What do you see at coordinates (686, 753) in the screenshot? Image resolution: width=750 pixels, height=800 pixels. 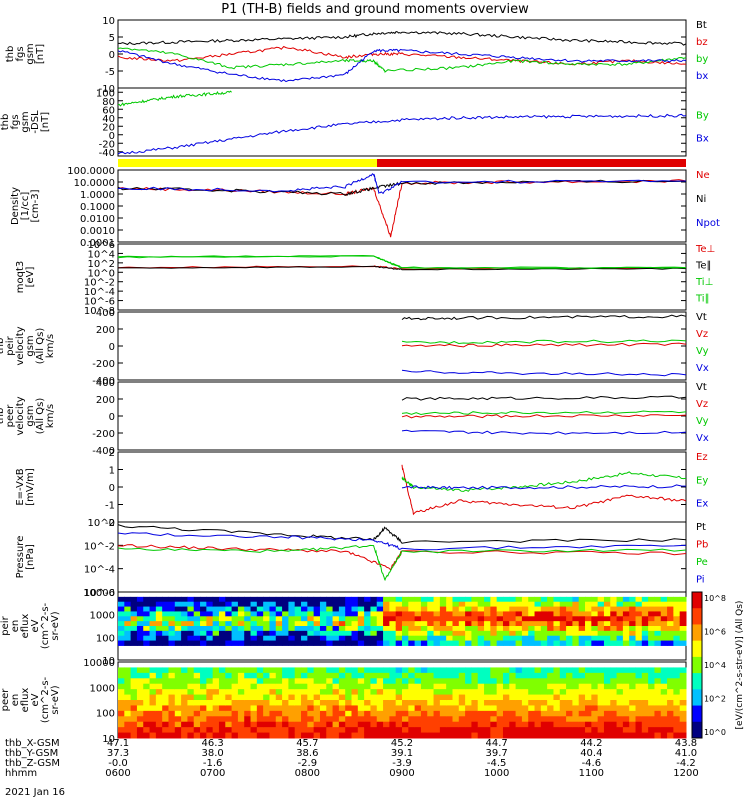 I see `xaxis-value: 41.0` at bounding box center [686, 753].